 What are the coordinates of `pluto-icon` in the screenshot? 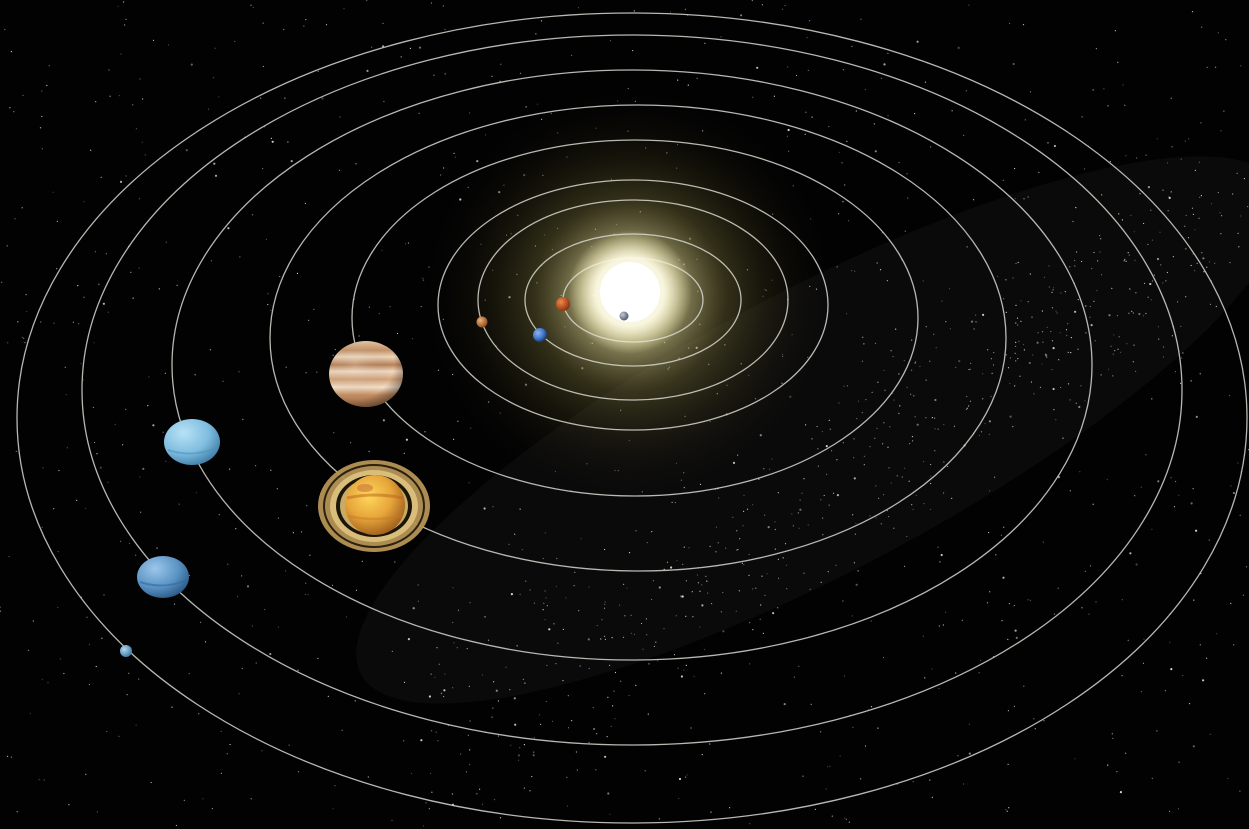 It's located at (126, 651).